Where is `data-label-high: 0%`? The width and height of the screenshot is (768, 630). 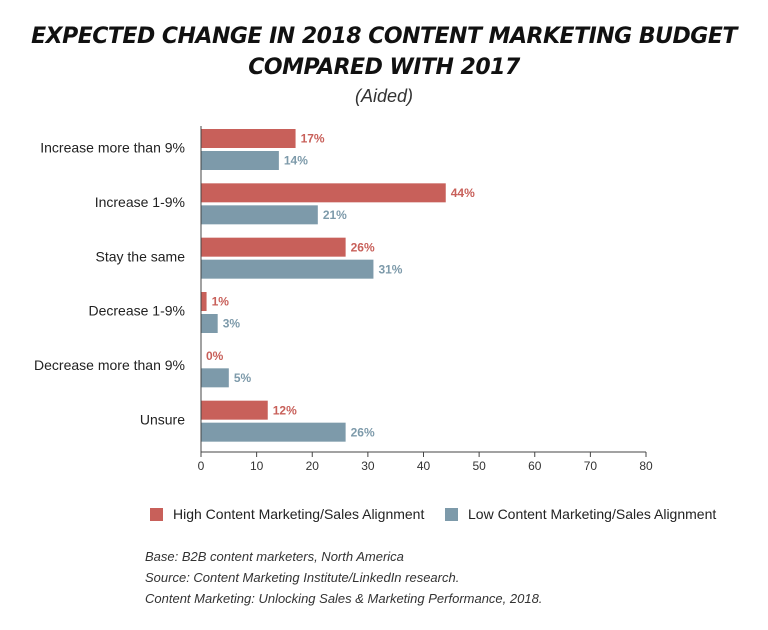
data-label-high: 0% is located at coordinates (215, 356).